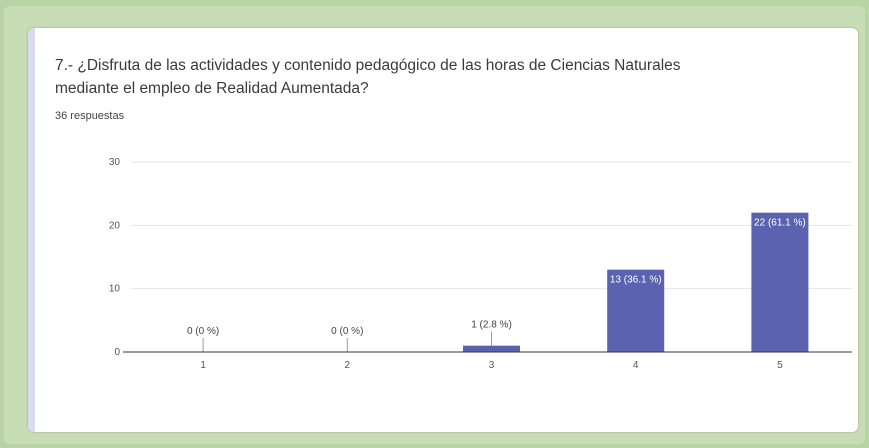 The image size is (869, 448). What do you see at coordinates (636, 365) in the screenshot?
I see `x-tick-label: 4` at bounding box center [636, 365].